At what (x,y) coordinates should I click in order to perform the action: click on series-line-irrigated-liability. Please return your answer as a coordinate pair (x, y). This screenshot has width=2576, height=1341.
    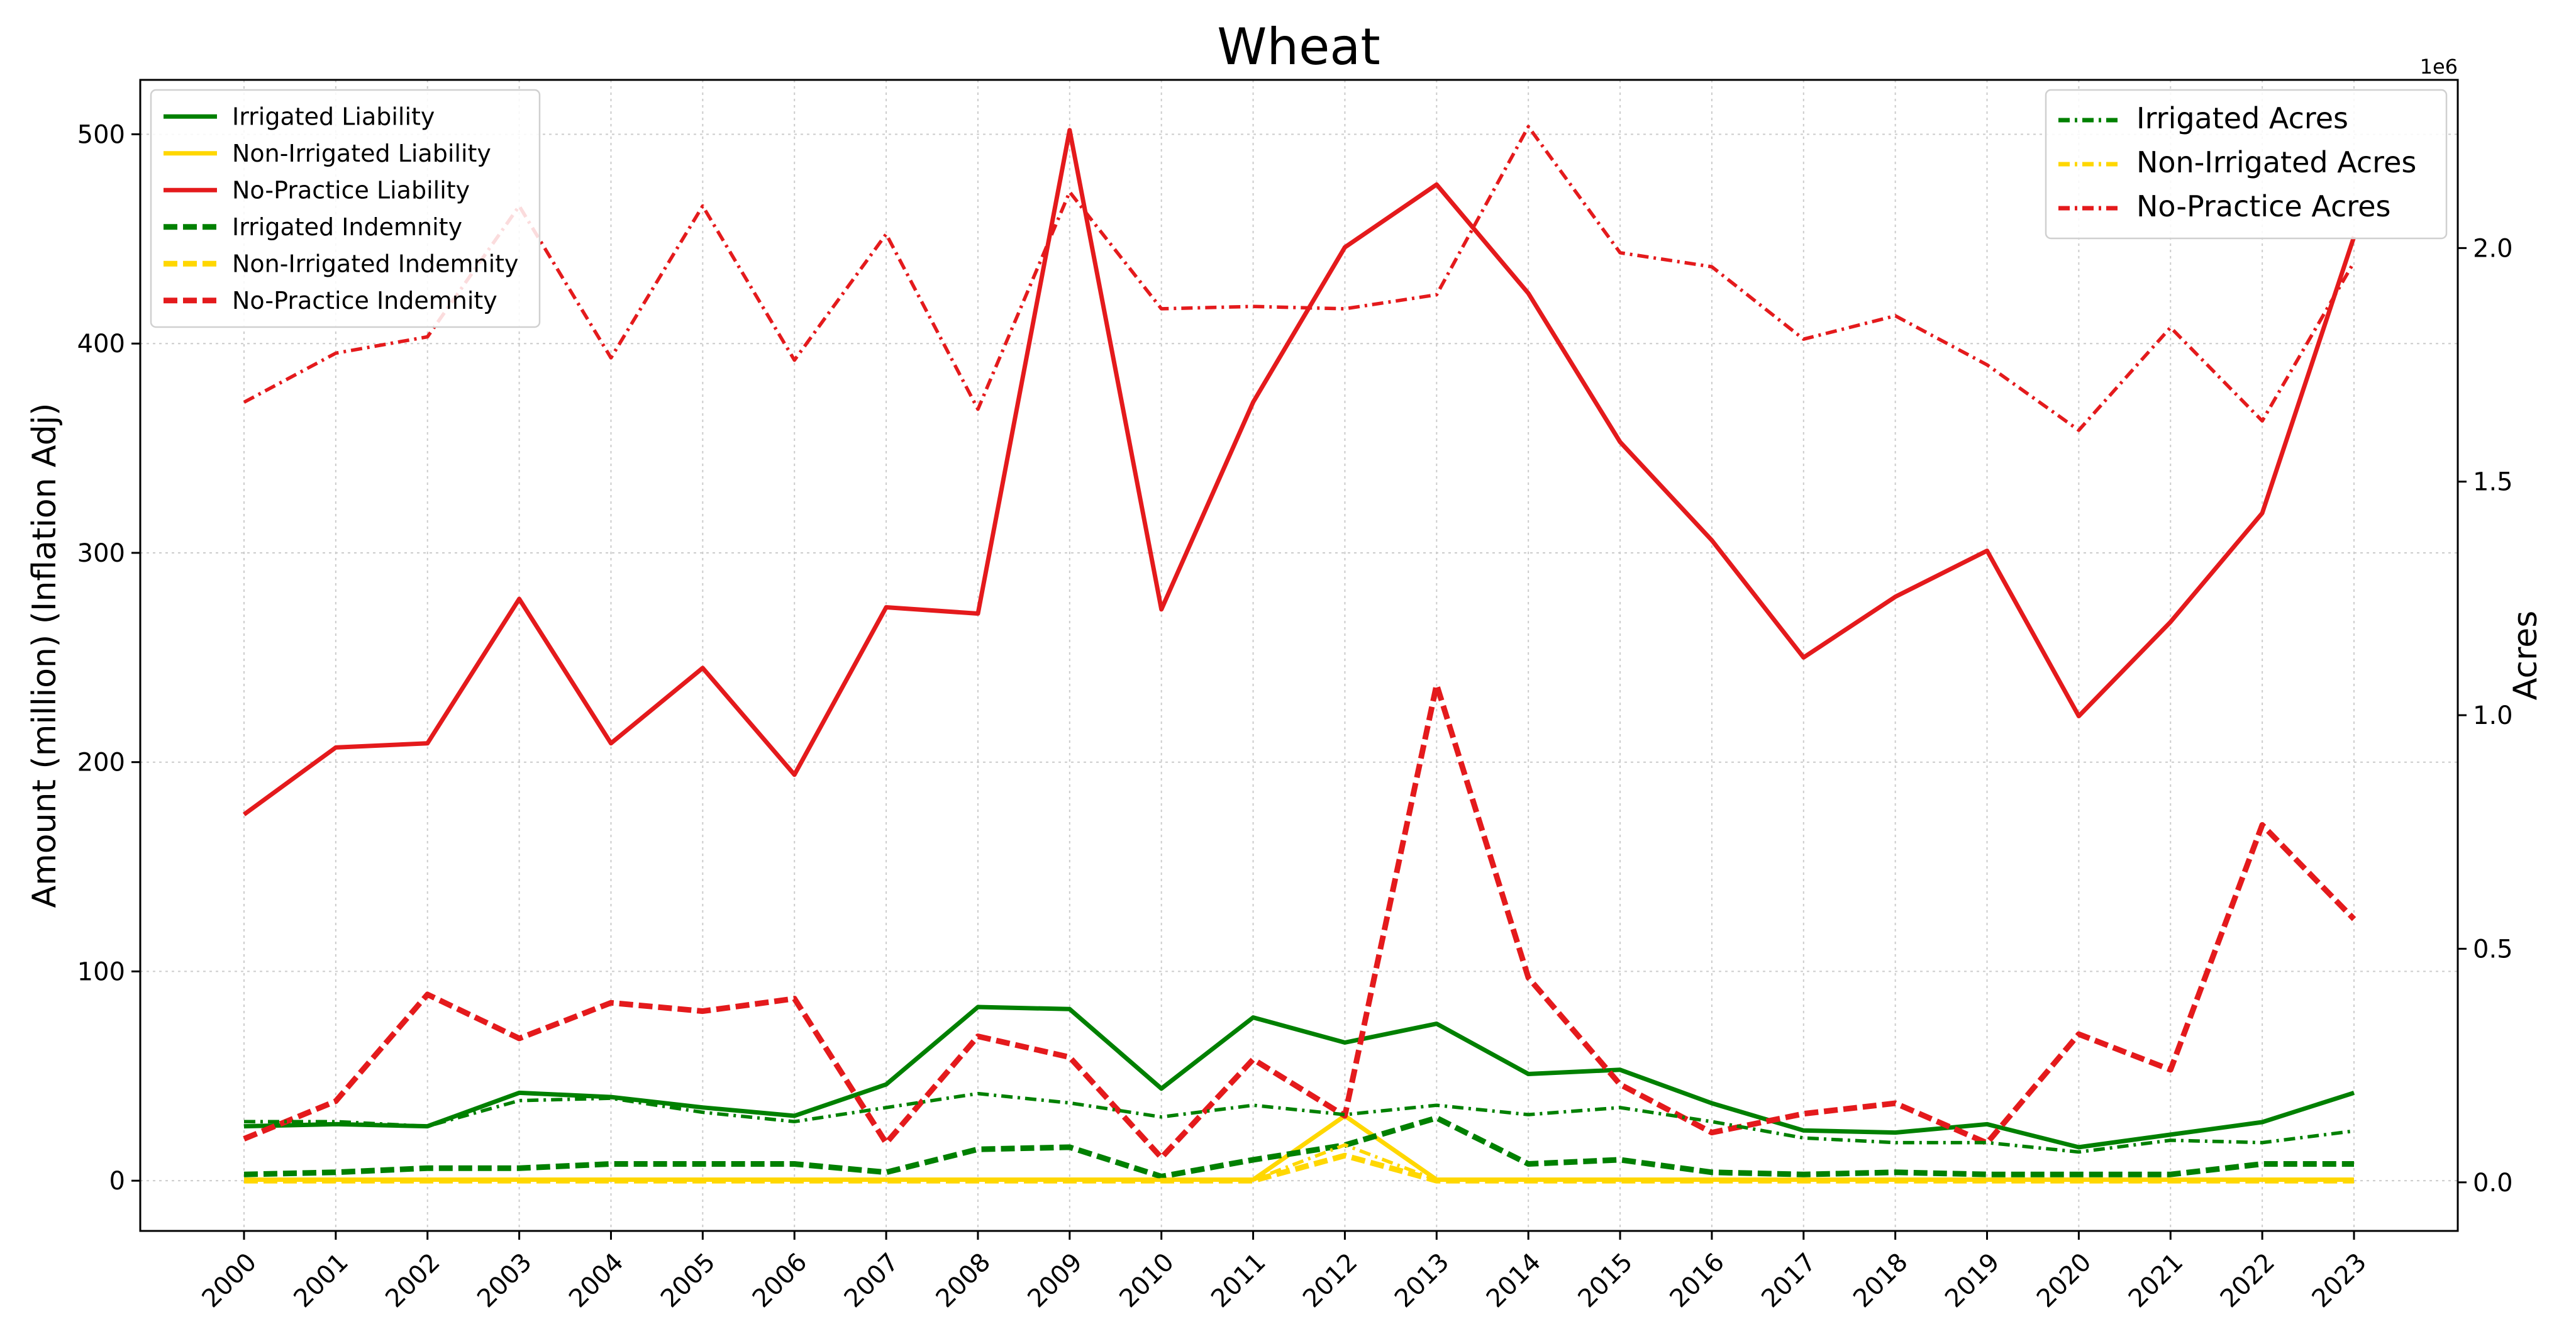
    Looking at the image, I should click on (1299, 1077).